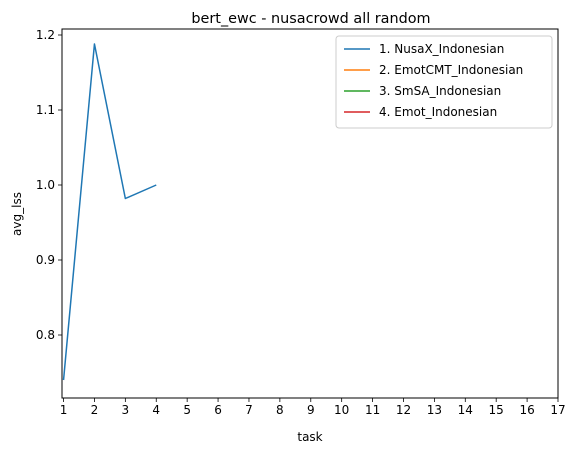 Image resolution: width=576 pixels, height=455 pixels. Describe the element at coordinates (45, 185) in the screenshot. I see `y-tick-label: 1.0` at that location.